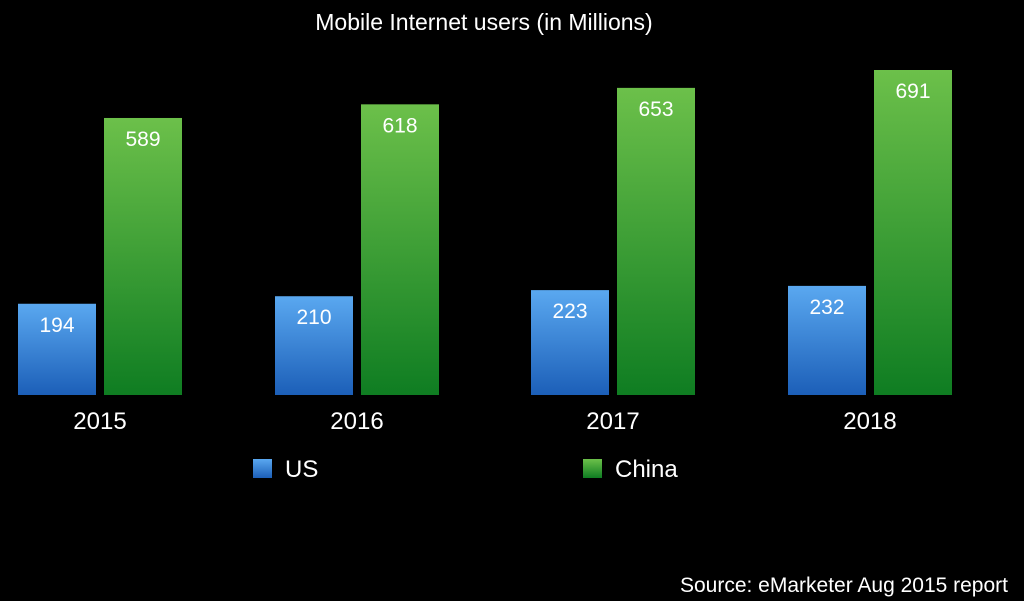  What do you see at coordinates (592, 468) in the screenshot?
I see `legend-swatch-china` at bounding box center [592, 468].